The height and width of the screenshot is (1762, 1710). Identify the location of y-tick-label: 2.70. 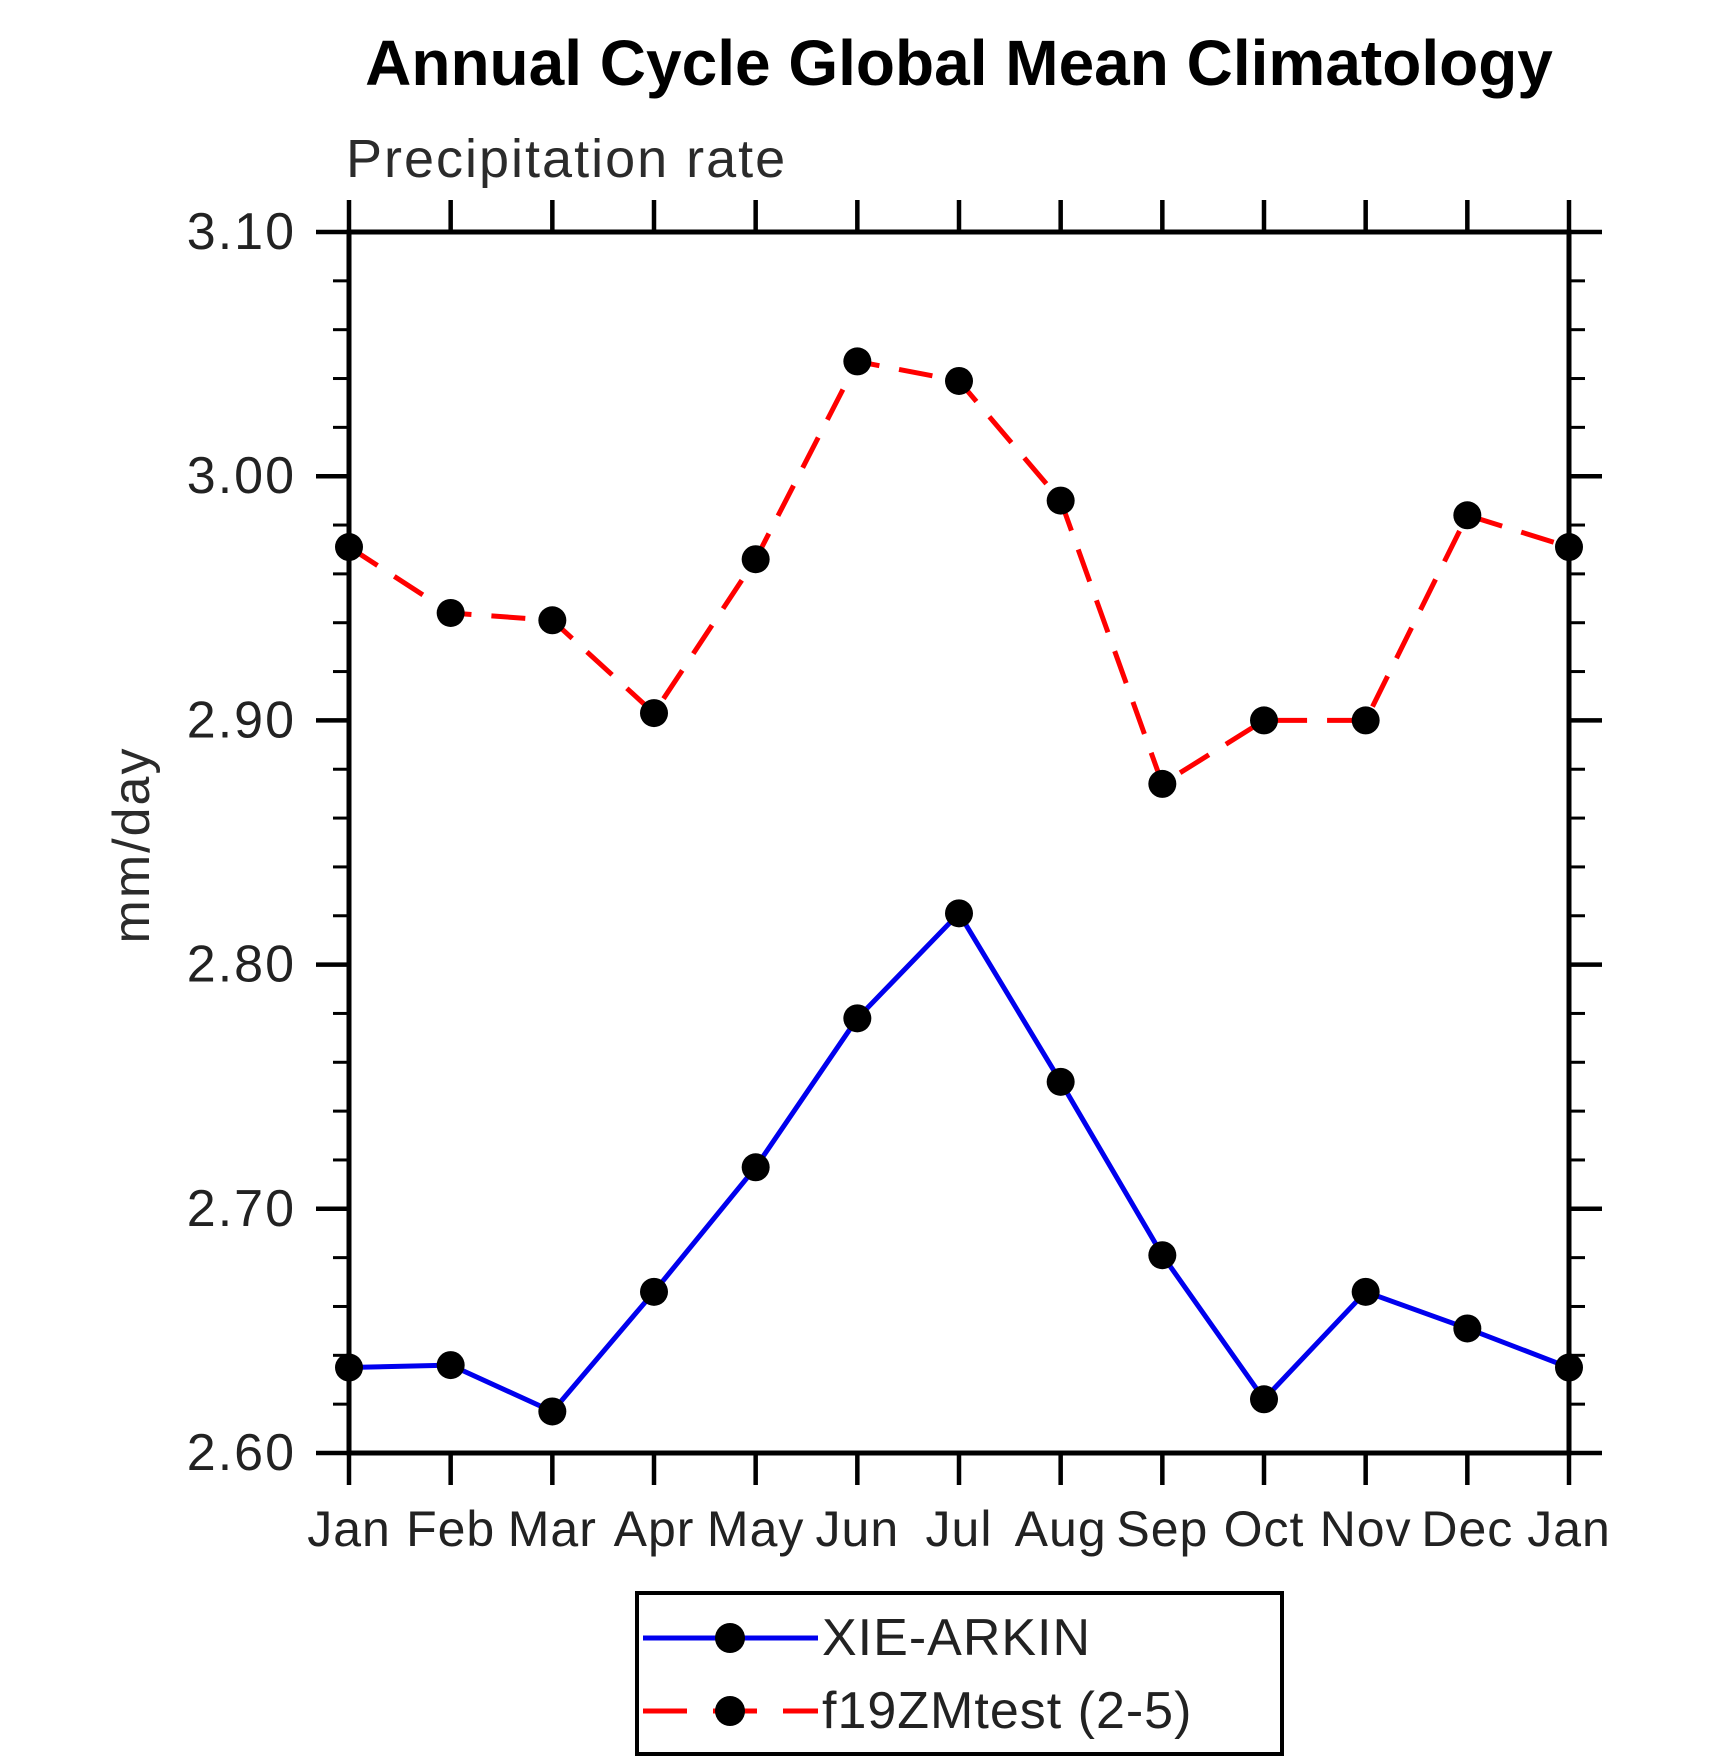
(241, 1209).